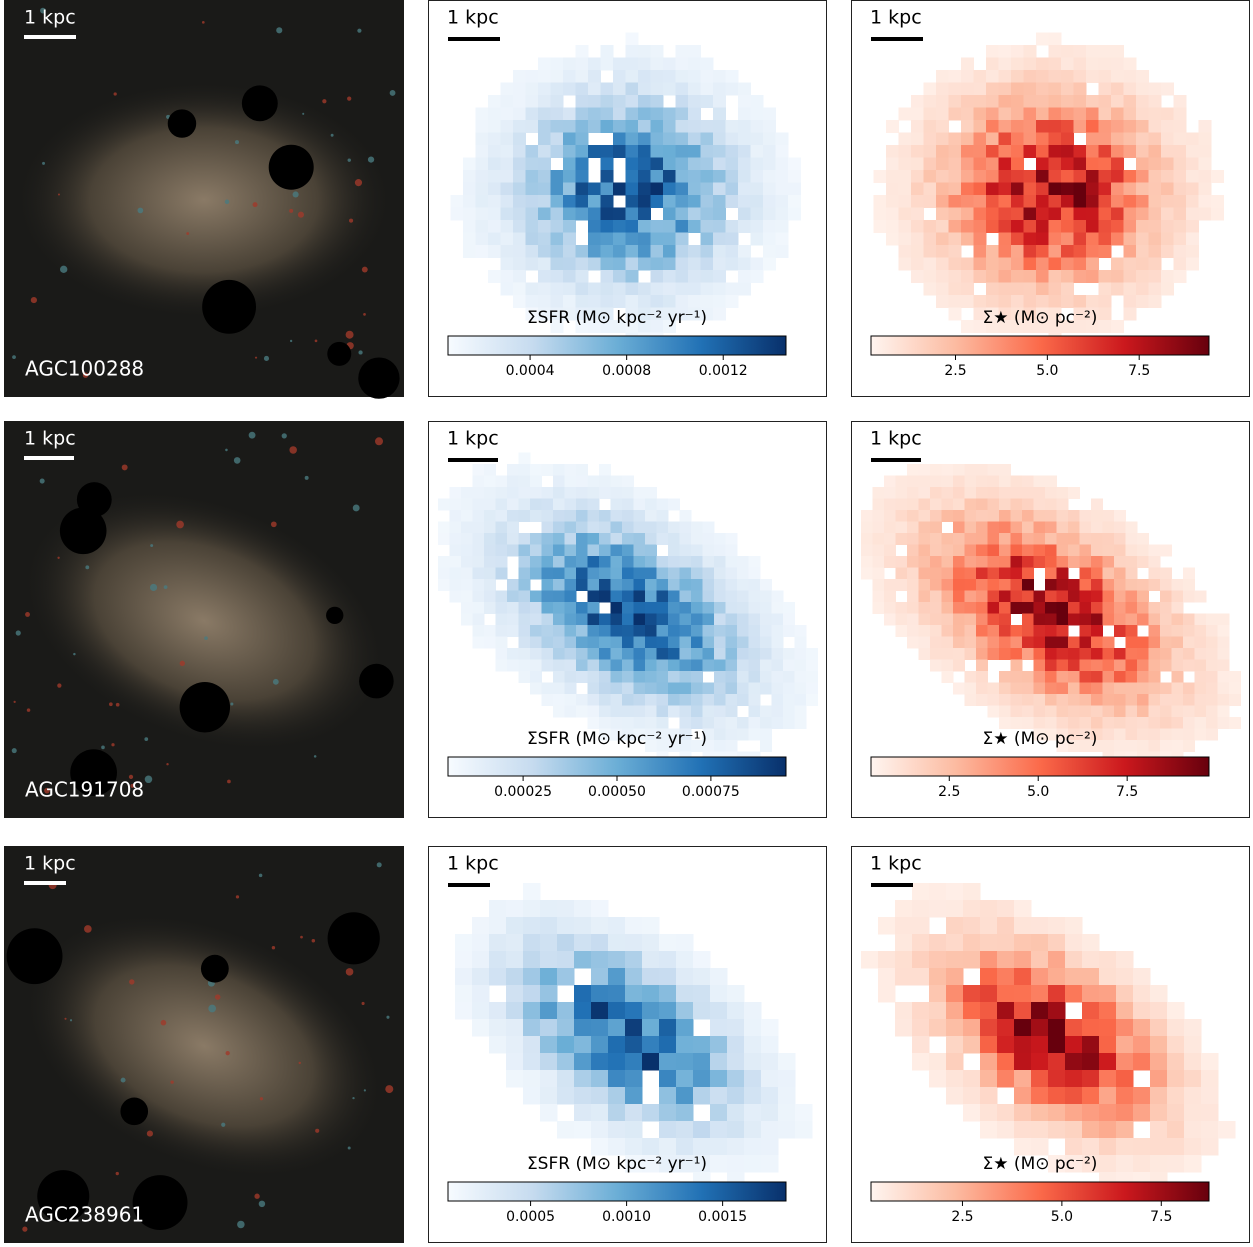 The image size is (1253, 1247). What do you see at coordinates (473, 18) in the screenshot?
I see `scale-label: 1 kpc` at bounding box center [473, 18].